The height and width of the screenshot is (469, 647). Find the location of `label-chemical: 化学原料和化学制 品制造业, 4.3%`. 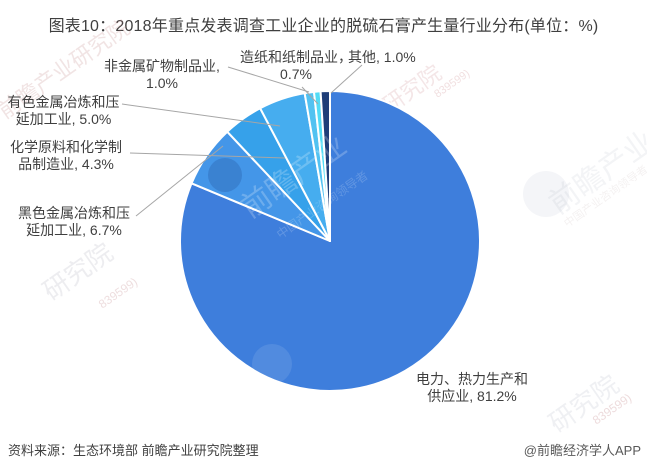

label-chemical: 化学原料和化学制 品制造业, 4.3% is located at coordinates (66, 156).